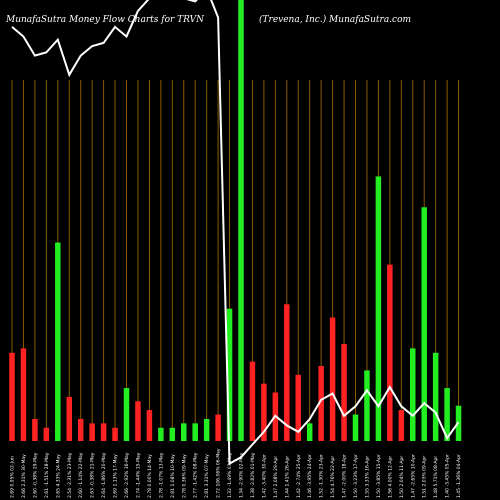 Image resolution: width=500 pixels, height=500 pixels. What do you see at coordinates (425, 477) in the screenshot?
I see `x-tick-label: 1.51 2.03% 09-Apr` at bounding box center [425, 477].